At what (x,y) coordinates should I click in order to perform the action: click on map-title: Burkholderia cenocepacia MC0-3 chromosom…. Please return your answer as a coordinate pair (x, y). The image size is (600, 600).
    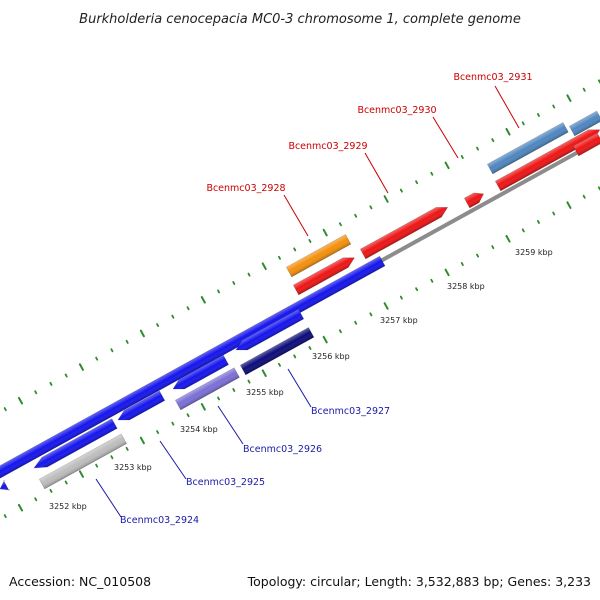
    Looking at the image, I should click on (300, 19).